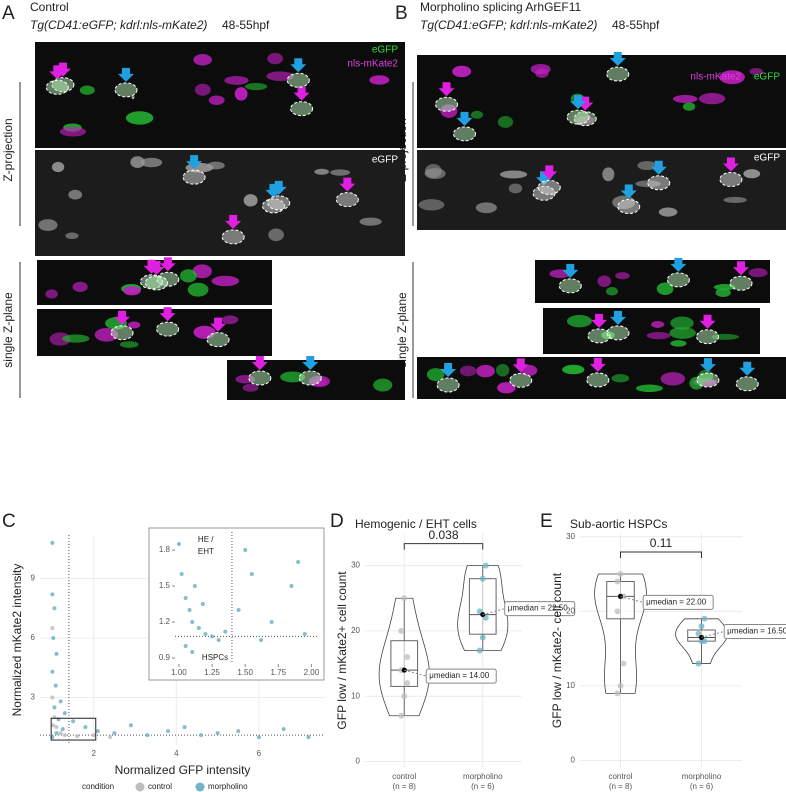  What do you see at coordinates (206, 551) in the screenshot?
I see `annotation: EHT` at bounding box center [206, 551].